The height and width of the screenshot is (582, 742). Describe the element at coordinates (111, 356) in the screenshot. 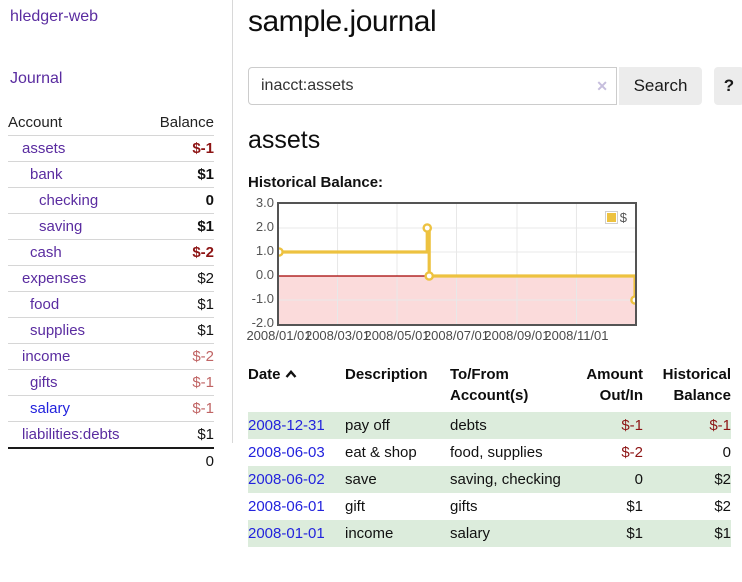

I see `account-row-income: income $-2` at that location.